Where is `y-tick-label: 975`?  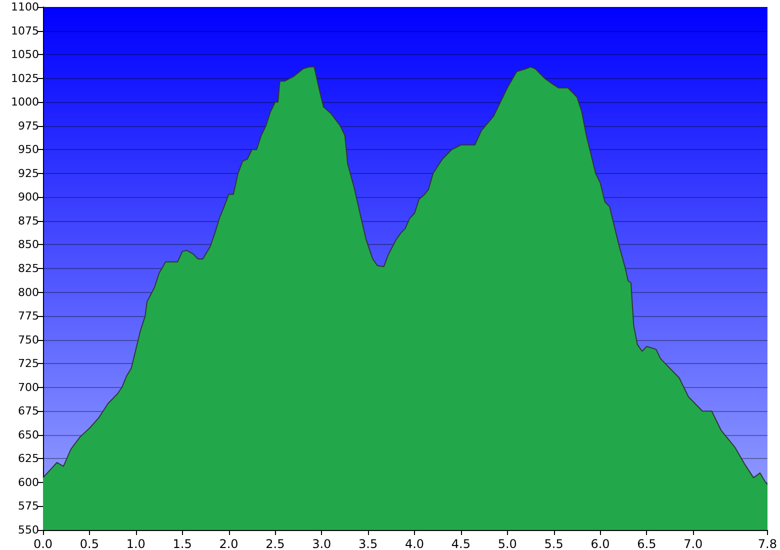
y-tick-label: 975 is located at coordinates (28, 125).